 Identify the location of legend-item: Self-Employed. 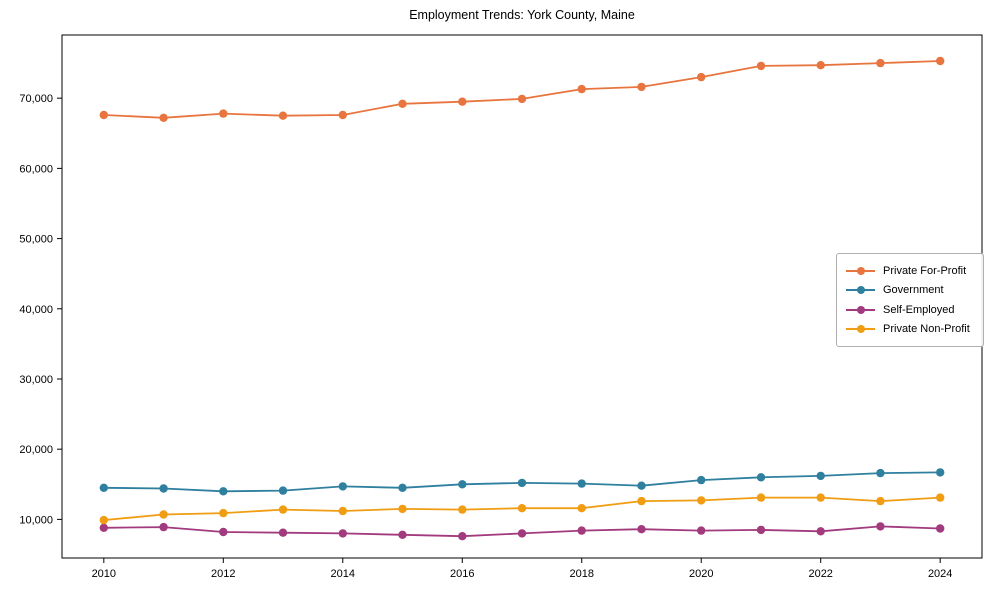
(910, 310).